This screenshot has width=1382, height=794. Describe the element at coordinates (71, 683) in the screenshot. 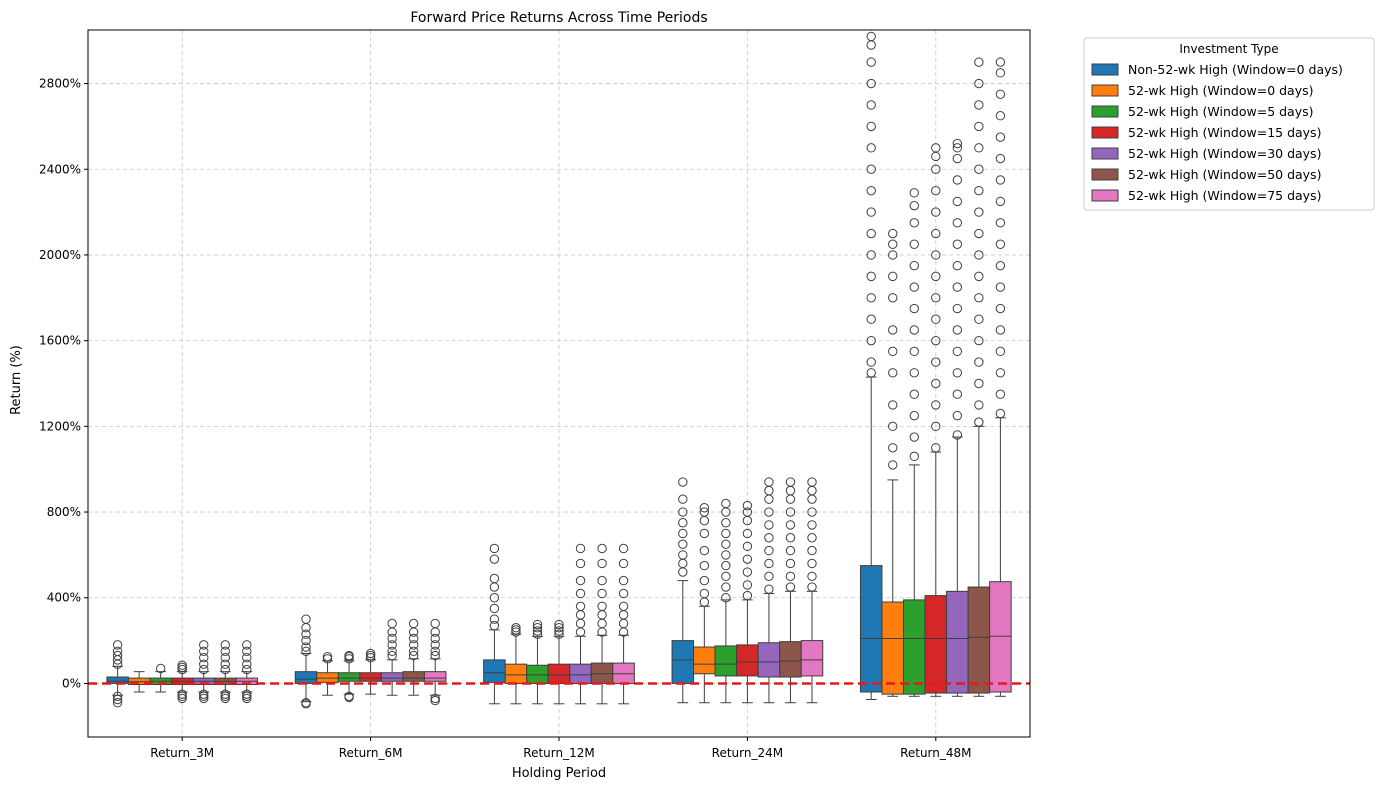

I see `y-tick-label: 0%` at that location.